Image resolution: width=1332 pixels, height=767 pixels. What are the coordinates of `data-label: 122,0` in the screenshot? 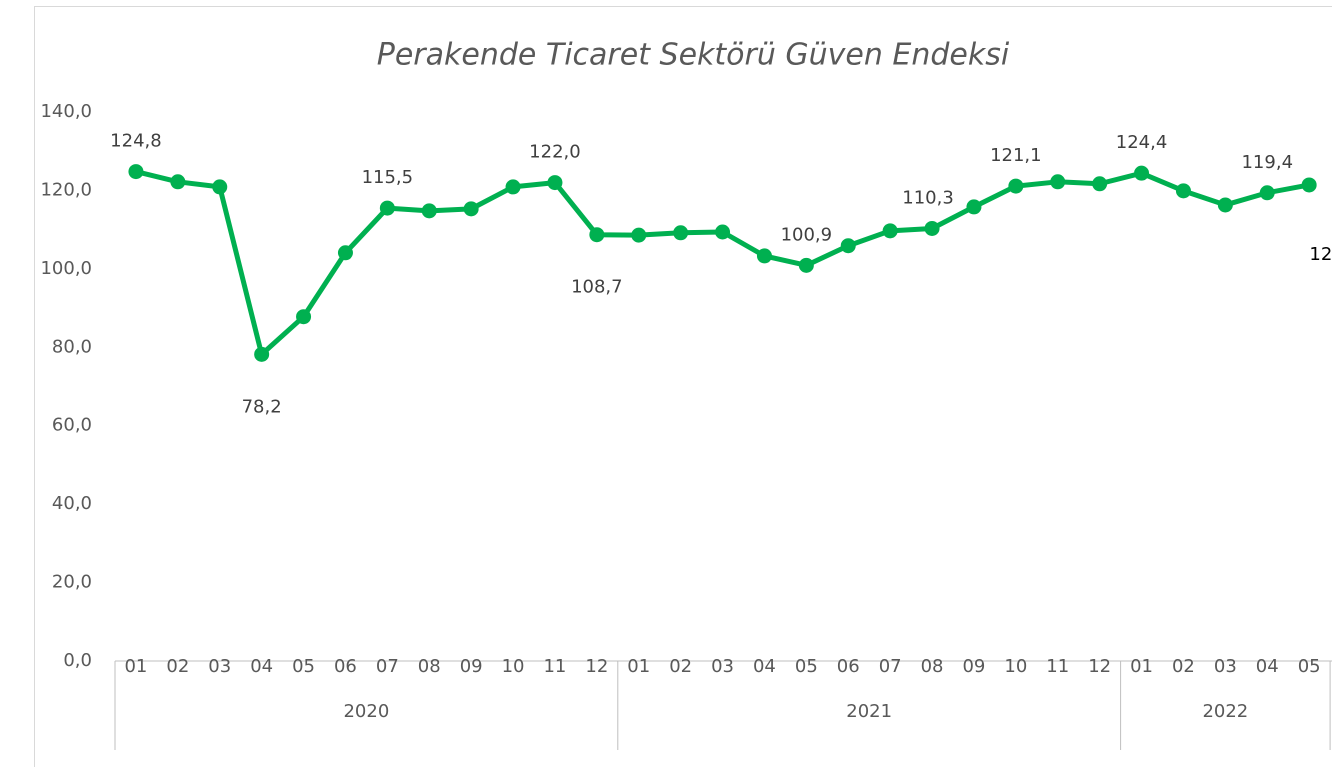 It's located at (555, 152).